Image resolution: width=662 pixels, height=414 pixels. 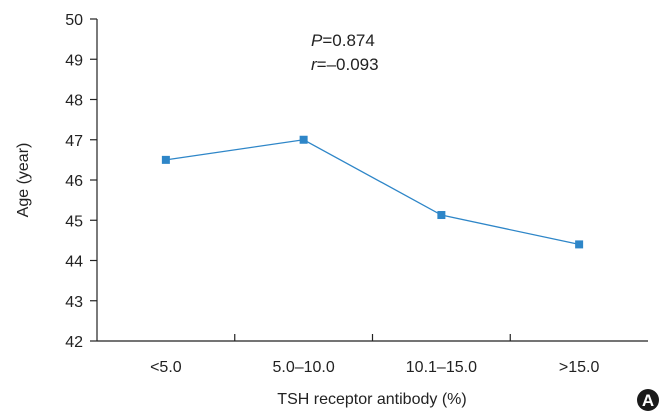 I want to click on x-tick-label: 5.0–10.0, so click(x=303, y=367).